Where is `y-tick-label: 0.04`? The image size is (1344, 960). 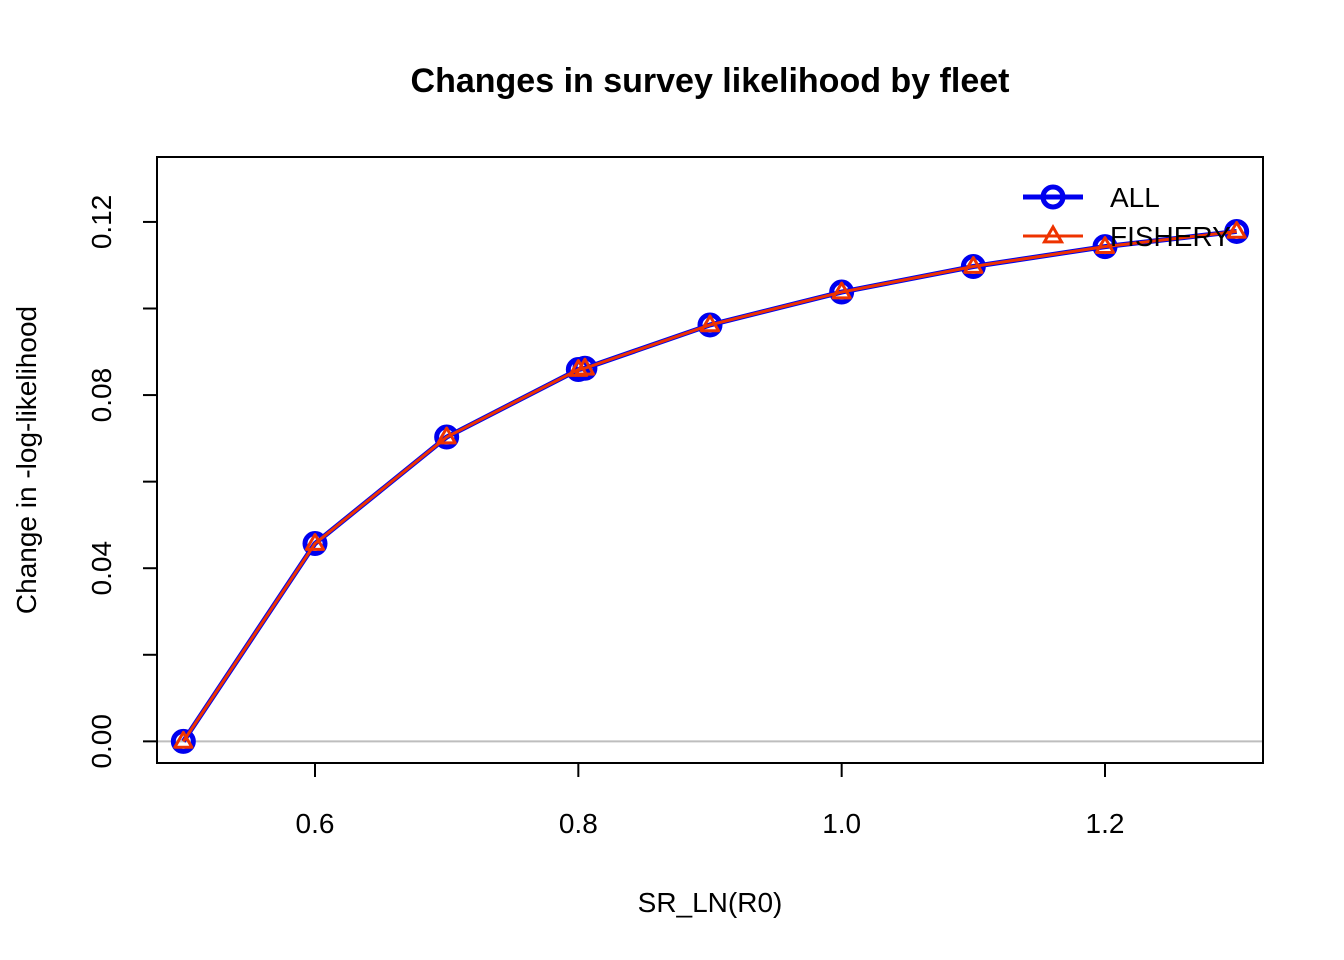 y-tick-label: 0.04 is located at coordinates (101, 568).